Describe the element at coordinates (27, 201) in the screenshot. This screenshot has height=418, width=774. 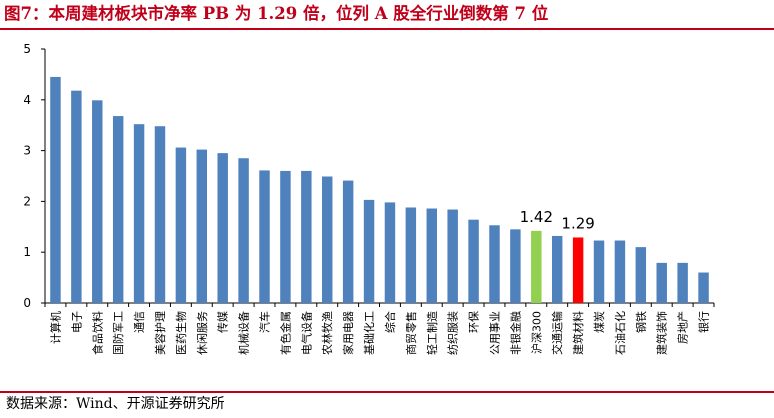
I see `y-tick-label: 2` at that location.